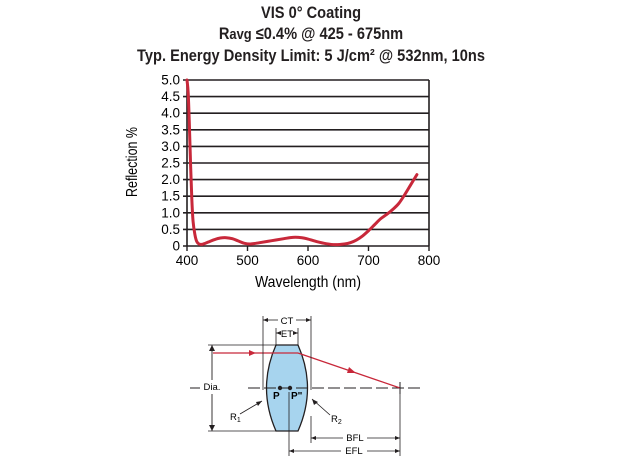  Describe the element at coordinates (311, 12) in the screenshot. I see `chart-title: VIS 0° Coating` at that location.